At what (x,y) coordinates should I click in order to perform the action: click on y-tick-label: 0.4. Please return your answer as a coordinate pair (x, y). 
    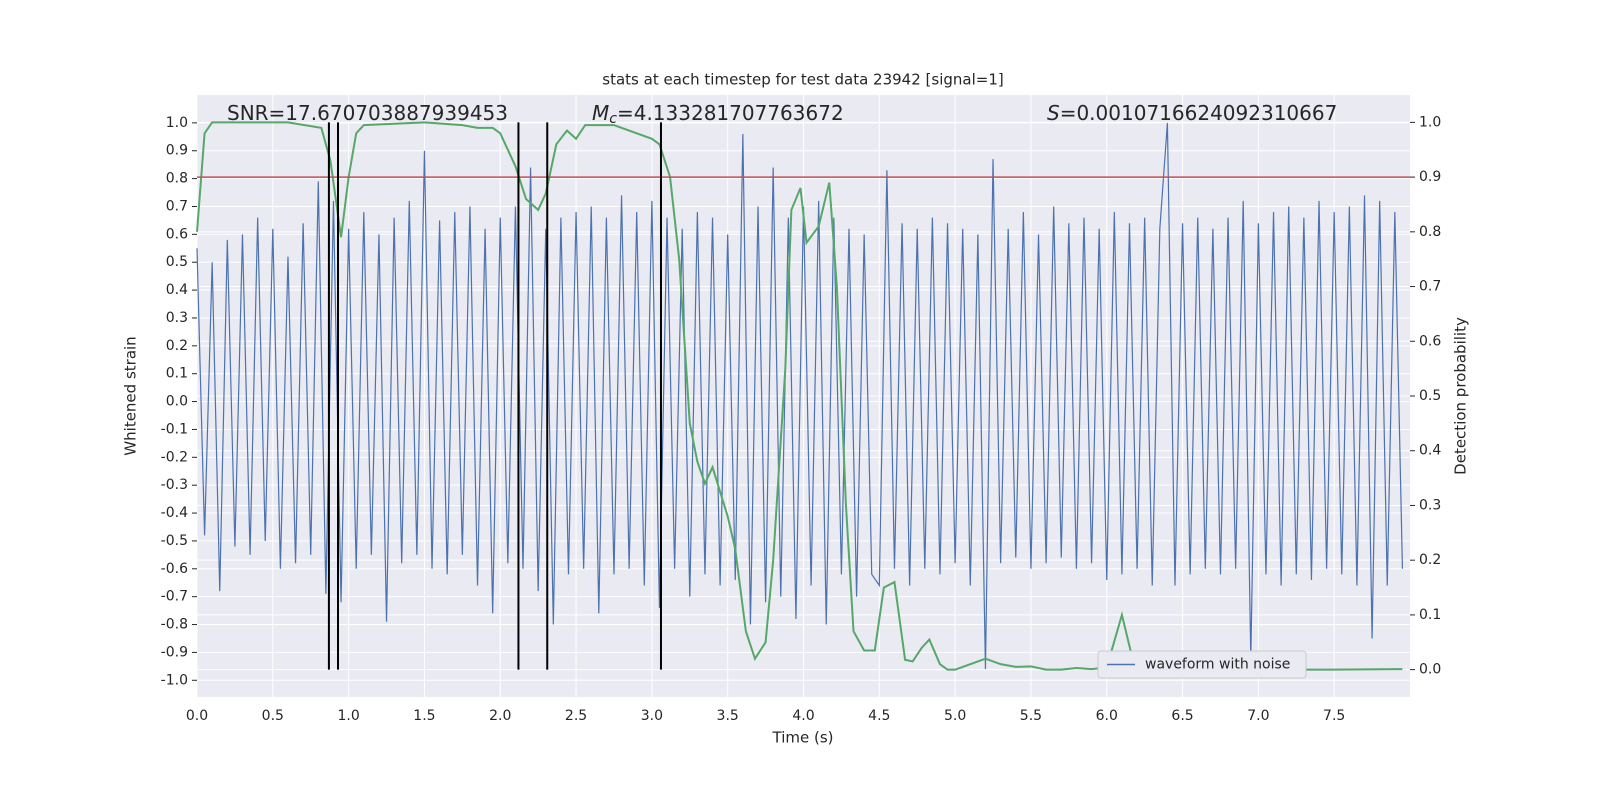
    Looking at the image, I should click on (177, 290).